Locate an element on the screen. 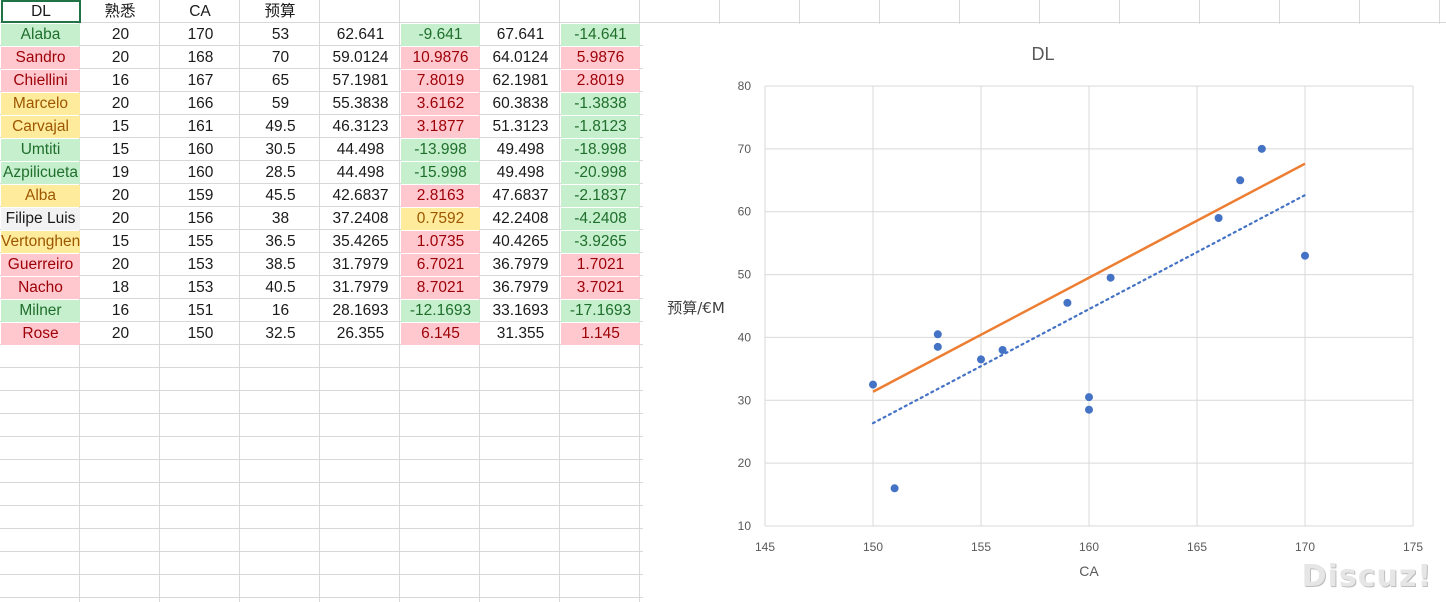 The width and height of the screenshot is (1446, 602). table-cell: 45.5 is located at coordinates (280, 195).